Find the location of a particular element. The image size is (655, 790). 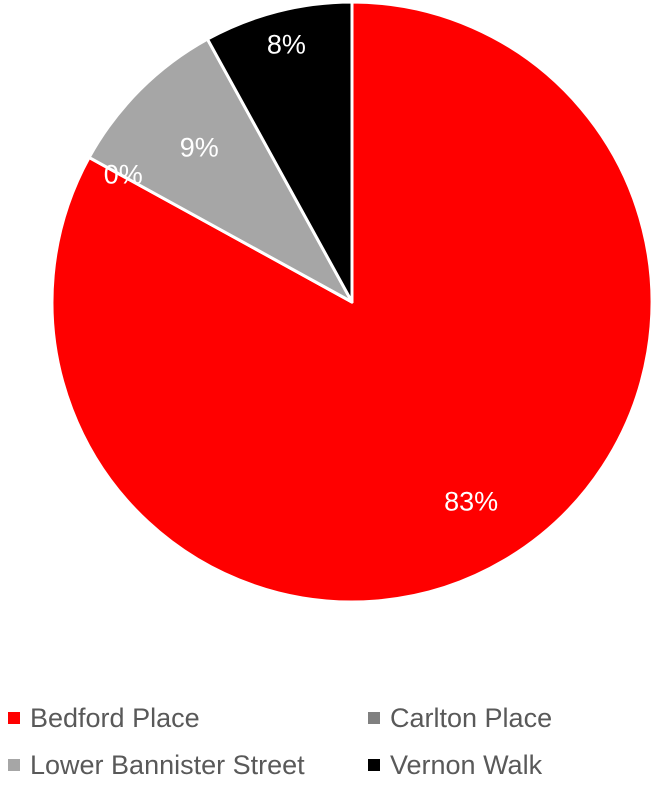

legend-swatch-carlton-place is located at coordinates (374, 718).